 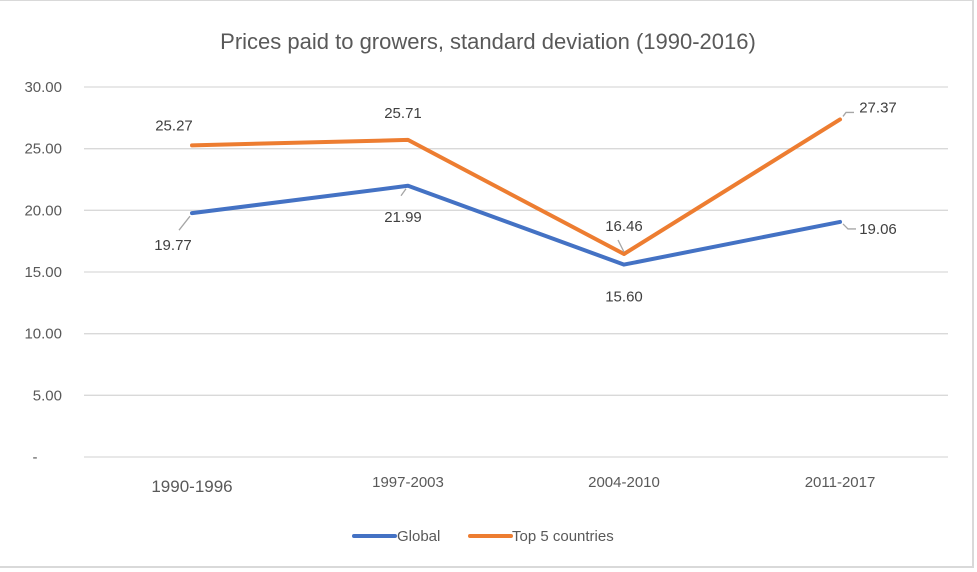 I want to click on legend-label-top5: Top 5 countries, so click(x=563, y=536).